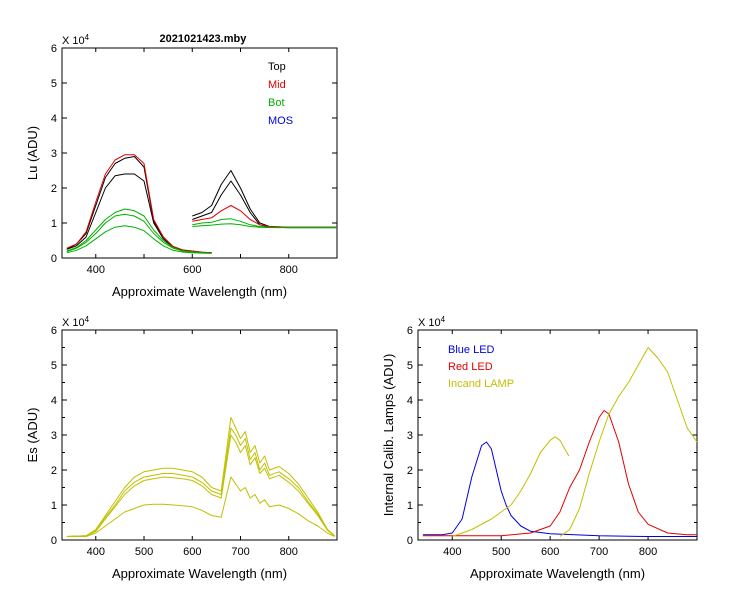 The image size is (750, 600). What do you see at coordinates (192, 552) in the screenshot?
I see `es-xtick-label: 600` at bounding box center [192, 552].